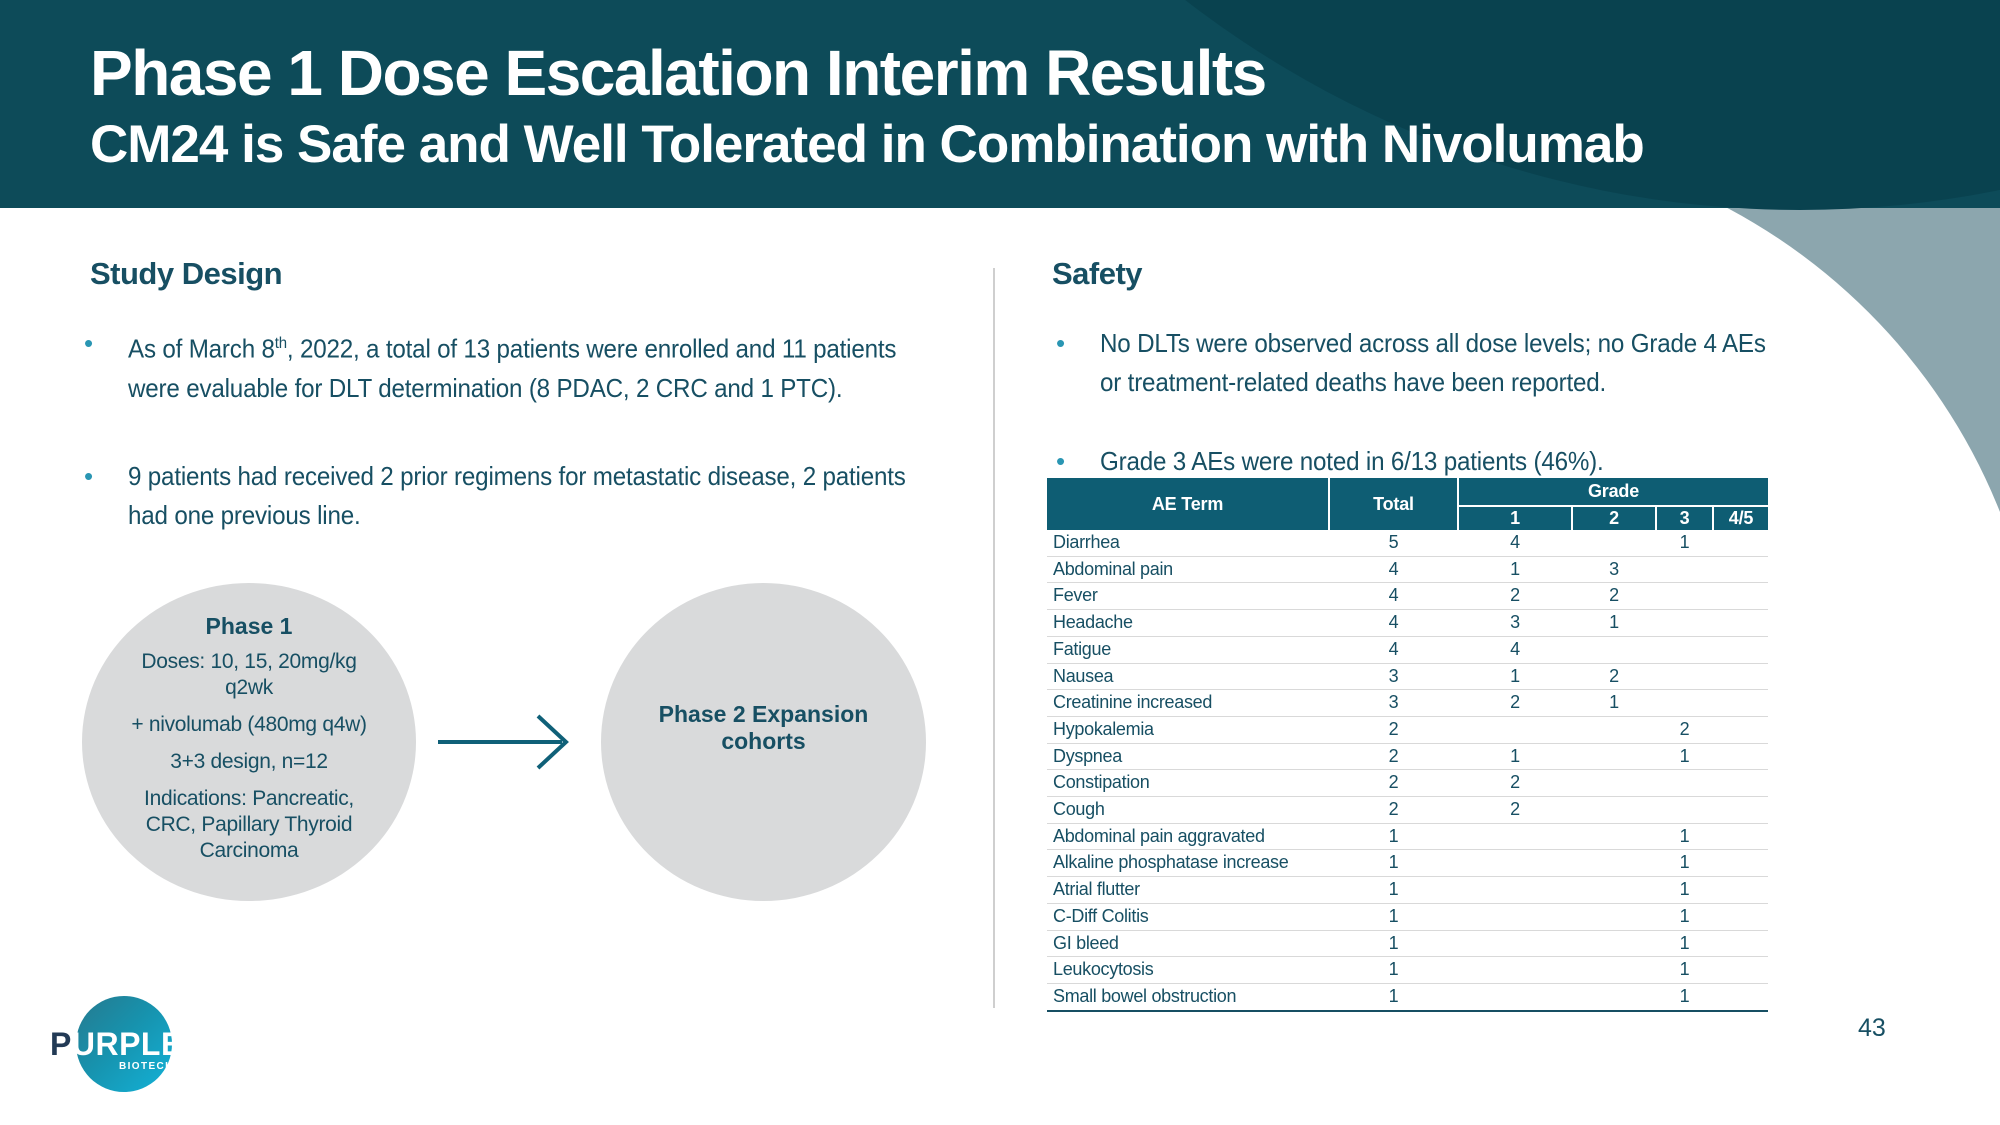 The height and width of the screenshot is (1125, 2000). Describe the element at coordinates (1614, 623) in the screenshot. I see `grade-2-cell: 1` at that location.